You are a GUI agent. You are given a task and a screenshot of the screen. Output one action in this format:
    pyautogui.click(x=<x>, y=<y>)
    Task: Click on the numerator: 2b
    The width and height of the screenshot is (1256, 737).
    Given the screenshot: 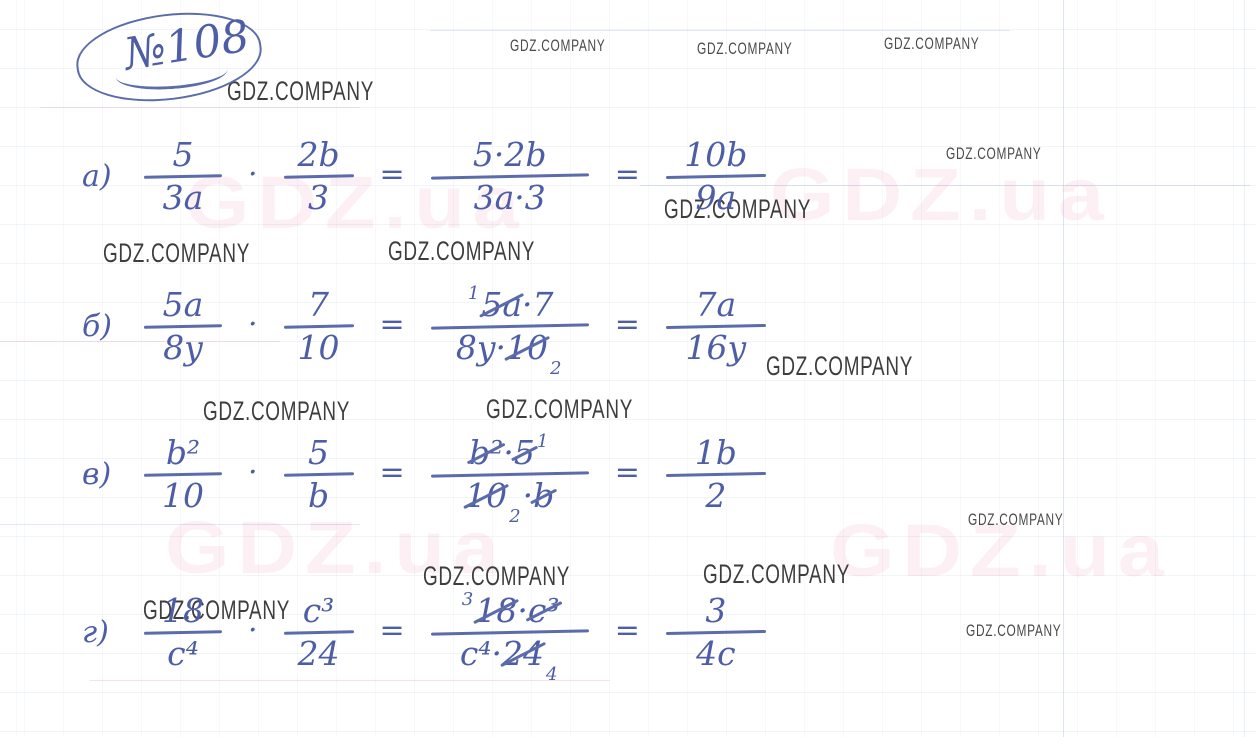 What is the action you would take?
    pyautogui.click(x=318, y=154)
    